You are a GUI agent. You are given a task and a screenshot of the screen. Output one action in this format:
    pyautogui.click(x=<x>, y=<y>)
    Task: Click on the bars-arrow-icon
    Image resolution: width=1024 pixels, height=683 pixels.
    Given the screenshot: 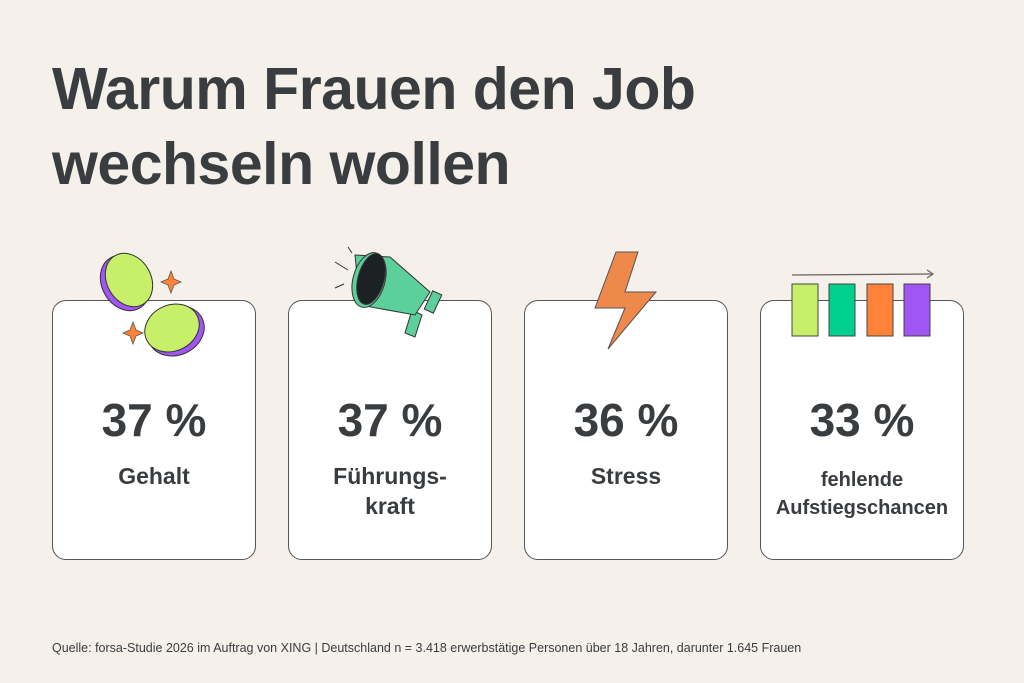 What is the action you would take?
    pyautogui.click(x=863, y=303)
    